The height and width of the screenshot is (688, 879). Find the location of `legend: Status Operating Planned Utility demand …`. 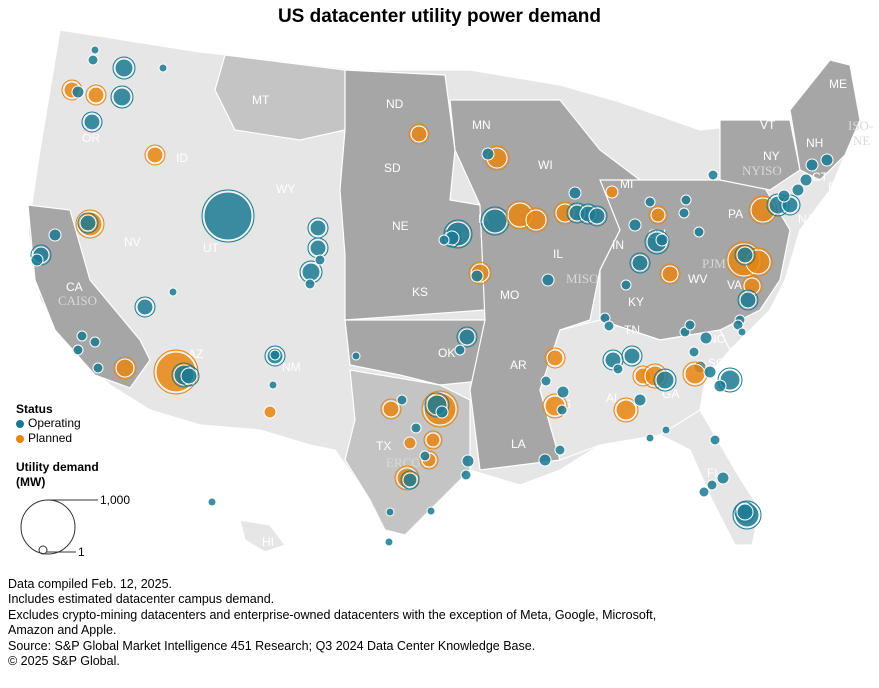

legend: Status Operating Planned Utility demand … is located at coordinates (81, 482).